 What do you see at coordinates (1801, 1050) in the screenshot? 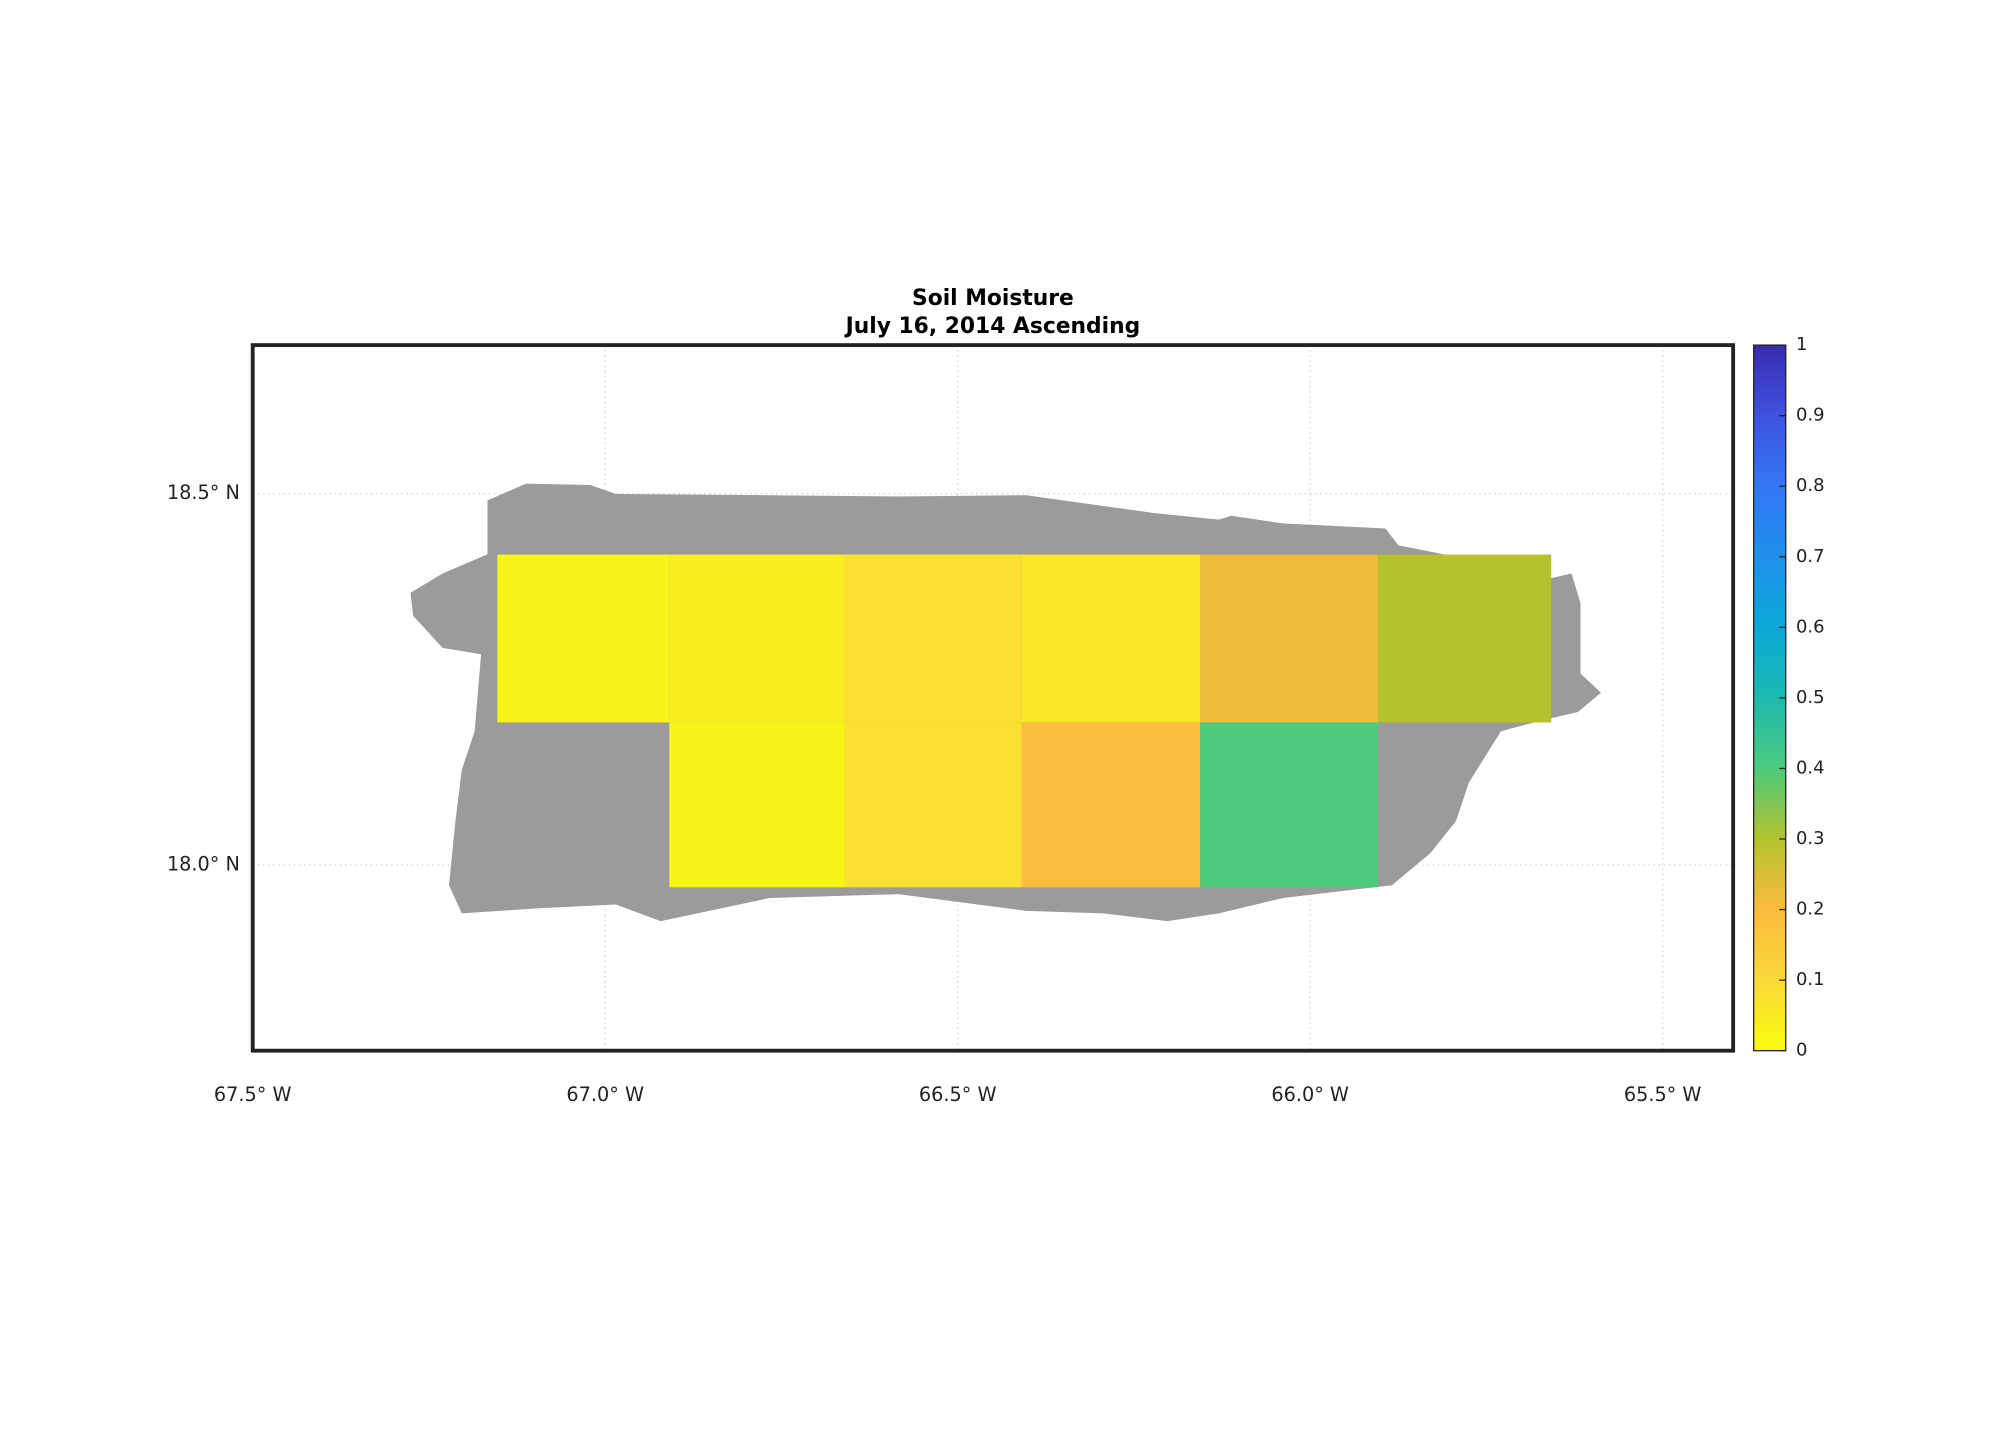
I see `colorbar-tick-label: 0` at bounding box center [1801, 1050].